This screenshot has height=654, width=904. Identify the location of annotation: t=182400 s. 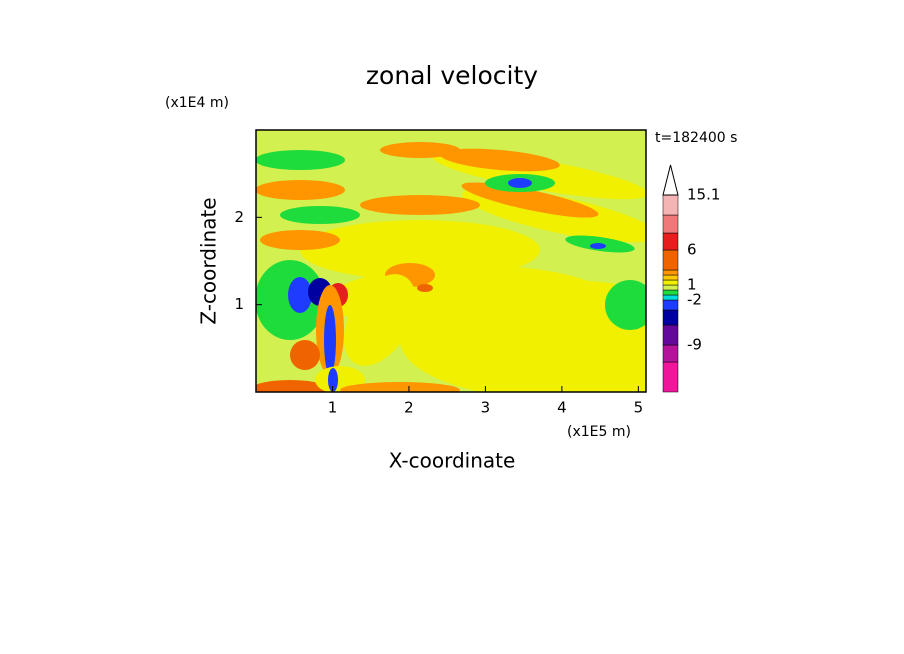
(696, 138).